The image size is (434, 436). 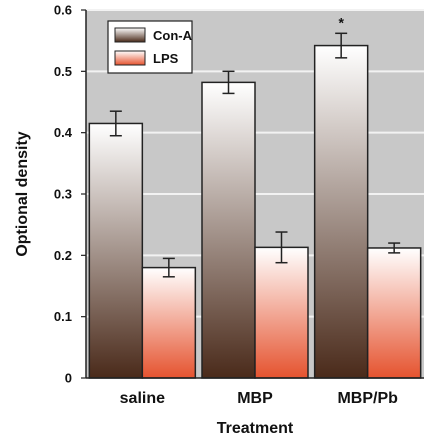 I want to click on bar-lps-mbp, so click(x=281, y=312).